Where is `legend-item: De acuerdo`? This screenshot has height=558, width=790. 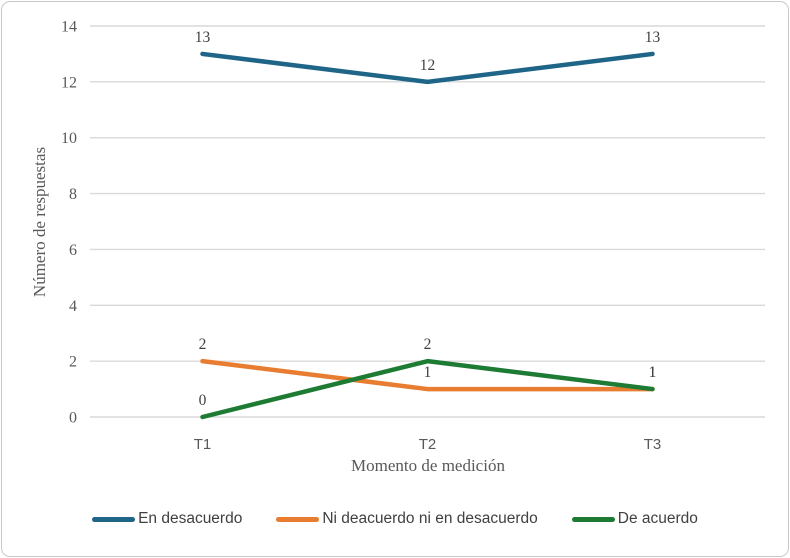 legend-item: De acuerdo is located at coordinates (634, 519).